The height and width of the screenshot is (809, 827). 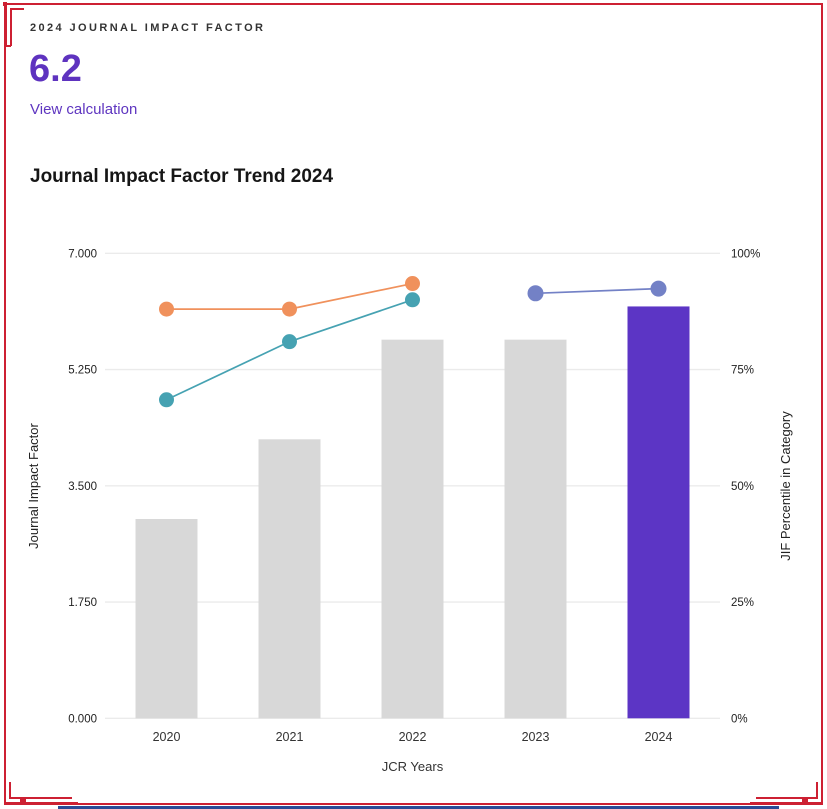 What do you see at coordinates (82, 487) in the screenshot?
I see `left-axis-tick: 3.500` at bounding box center [82, 487].